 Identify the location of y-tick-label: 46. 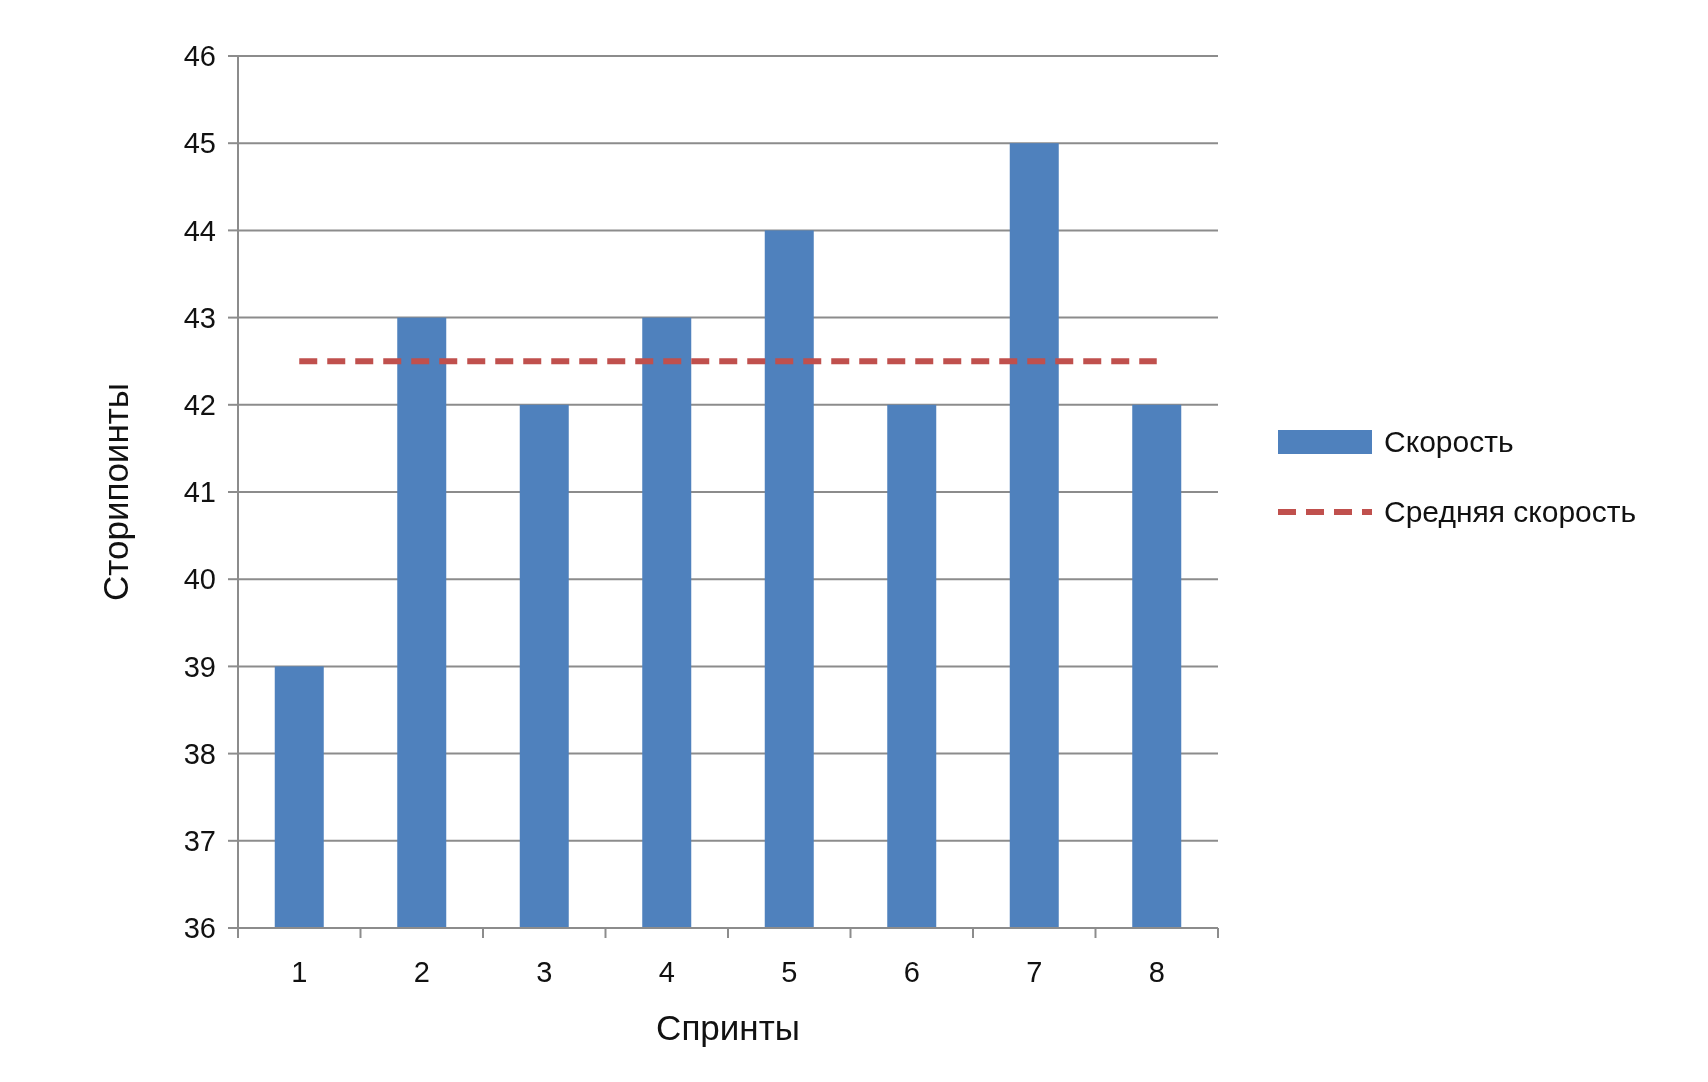
(199, 56).